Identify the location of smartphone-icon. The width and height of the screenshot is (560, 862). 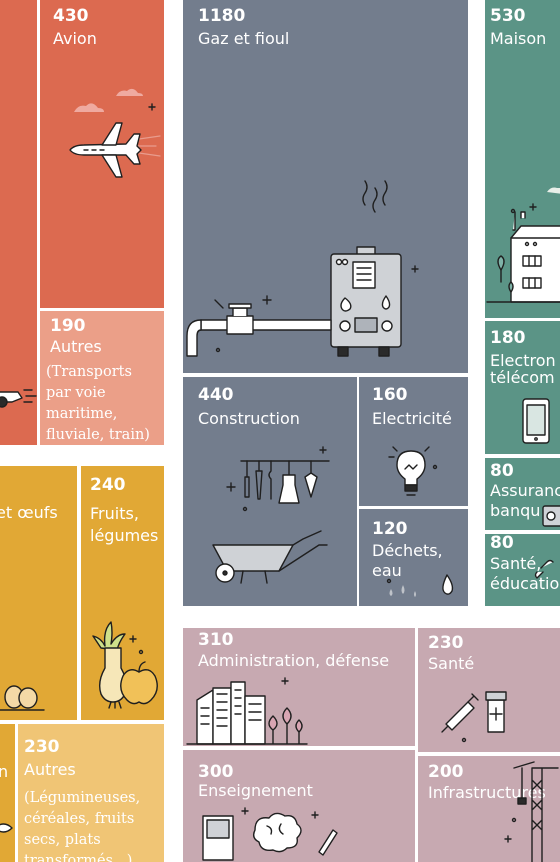
(536, 421).